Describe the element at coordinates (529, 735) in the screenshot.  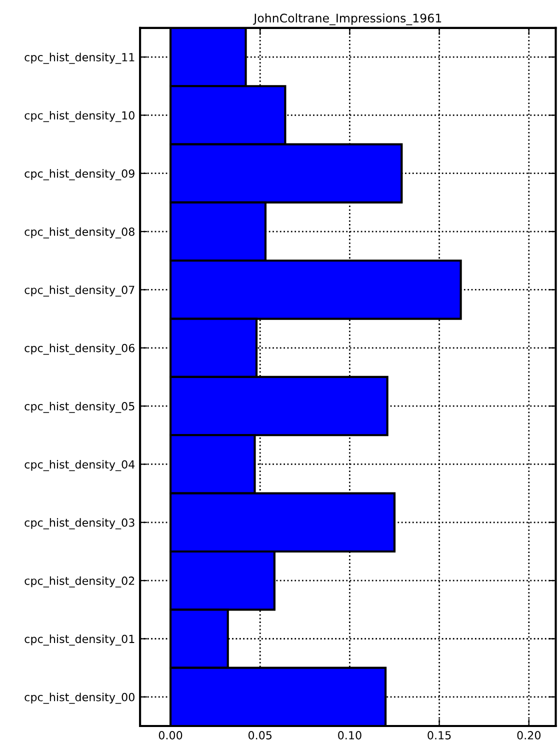
I see `x-tick-label: 0.20` at that location.